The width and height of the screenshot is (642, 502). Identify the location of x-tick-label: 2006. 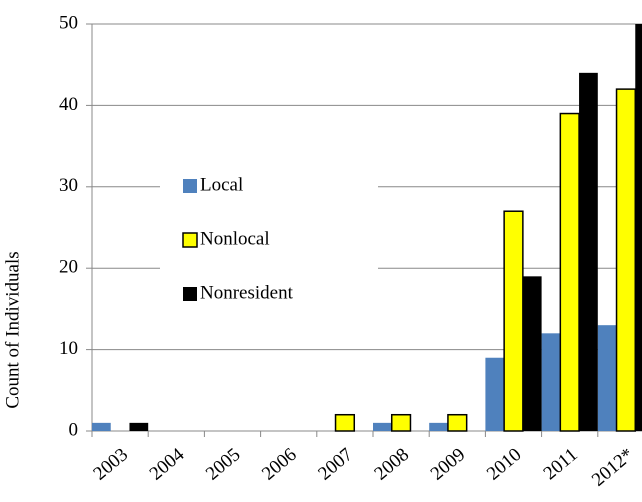
(279, 464).